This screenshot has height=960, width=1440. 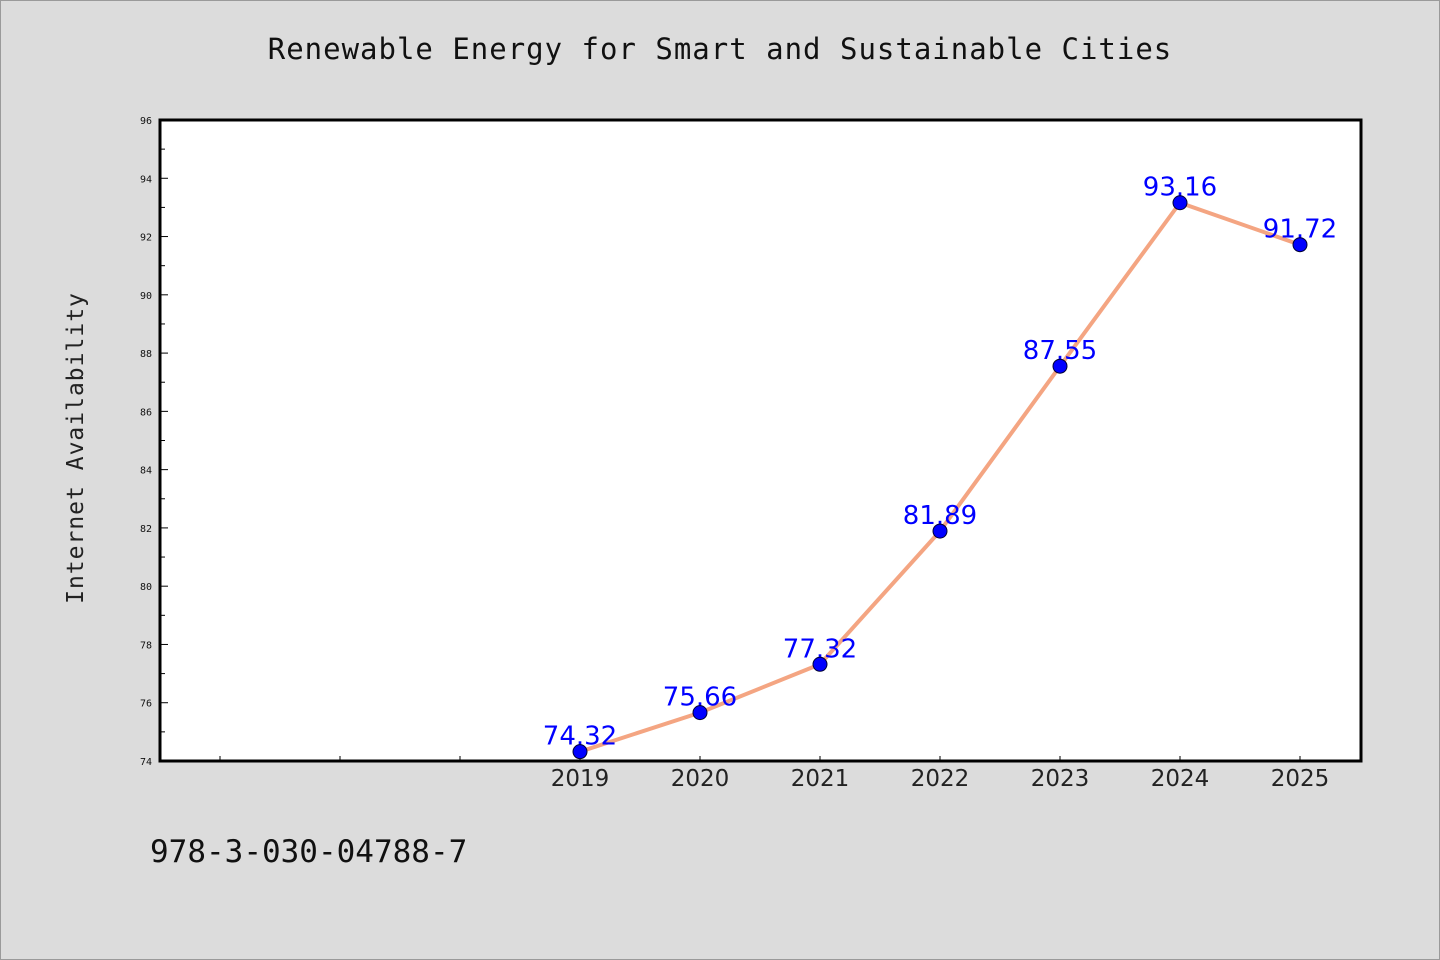 I want to click on y-tick-label: 84, so click(x=146, y=471).